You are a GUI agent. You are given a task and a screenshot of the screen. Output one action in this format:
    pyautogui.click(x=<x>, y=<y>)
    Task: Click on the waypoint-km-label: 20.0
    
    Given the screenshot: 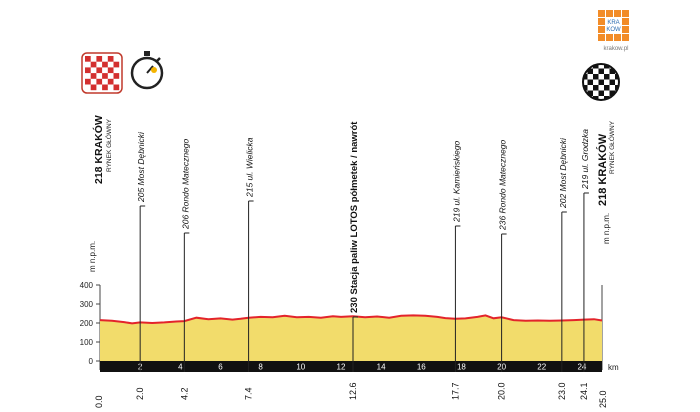 What is the action you would take?
    pyautogui.click(x=502, y=391)
    